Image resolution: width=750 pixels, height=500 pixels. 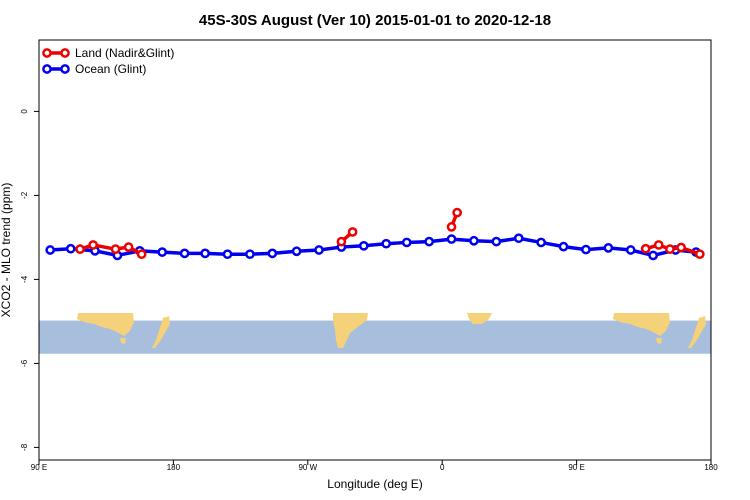 I want to click on x-tick-label: 0, so click(x=442, y=467).